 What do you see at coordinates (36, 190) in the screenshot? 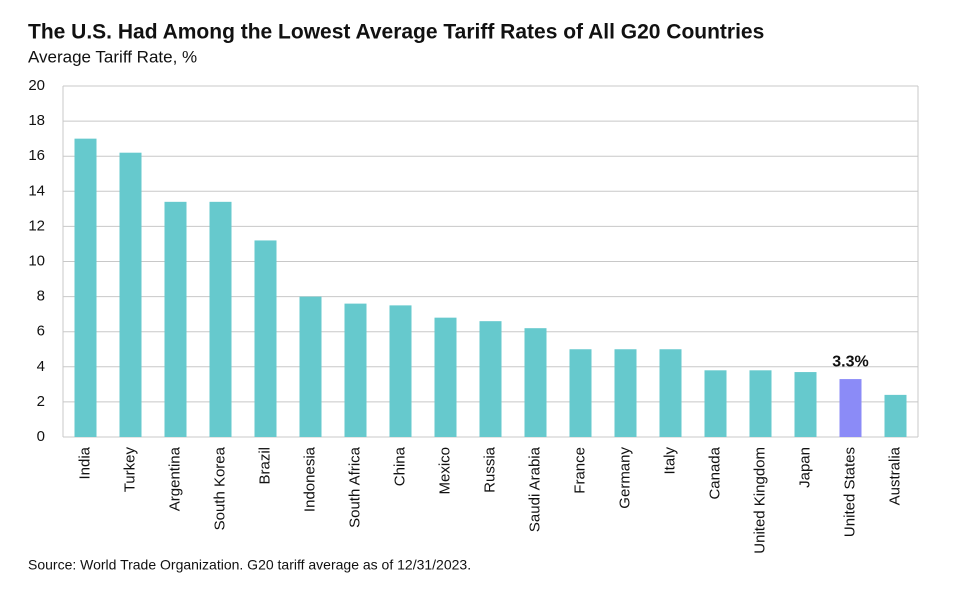
I see `y-tick-label: 14` at bounding box center [36, 190].